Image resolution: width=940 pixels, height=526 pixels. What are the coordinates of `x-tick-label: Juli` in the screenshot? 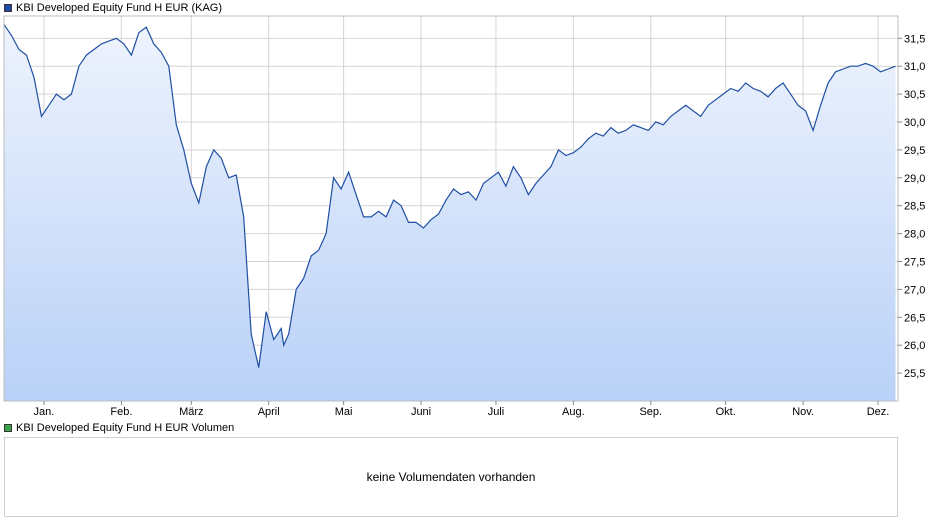 It's located at (496, 412).